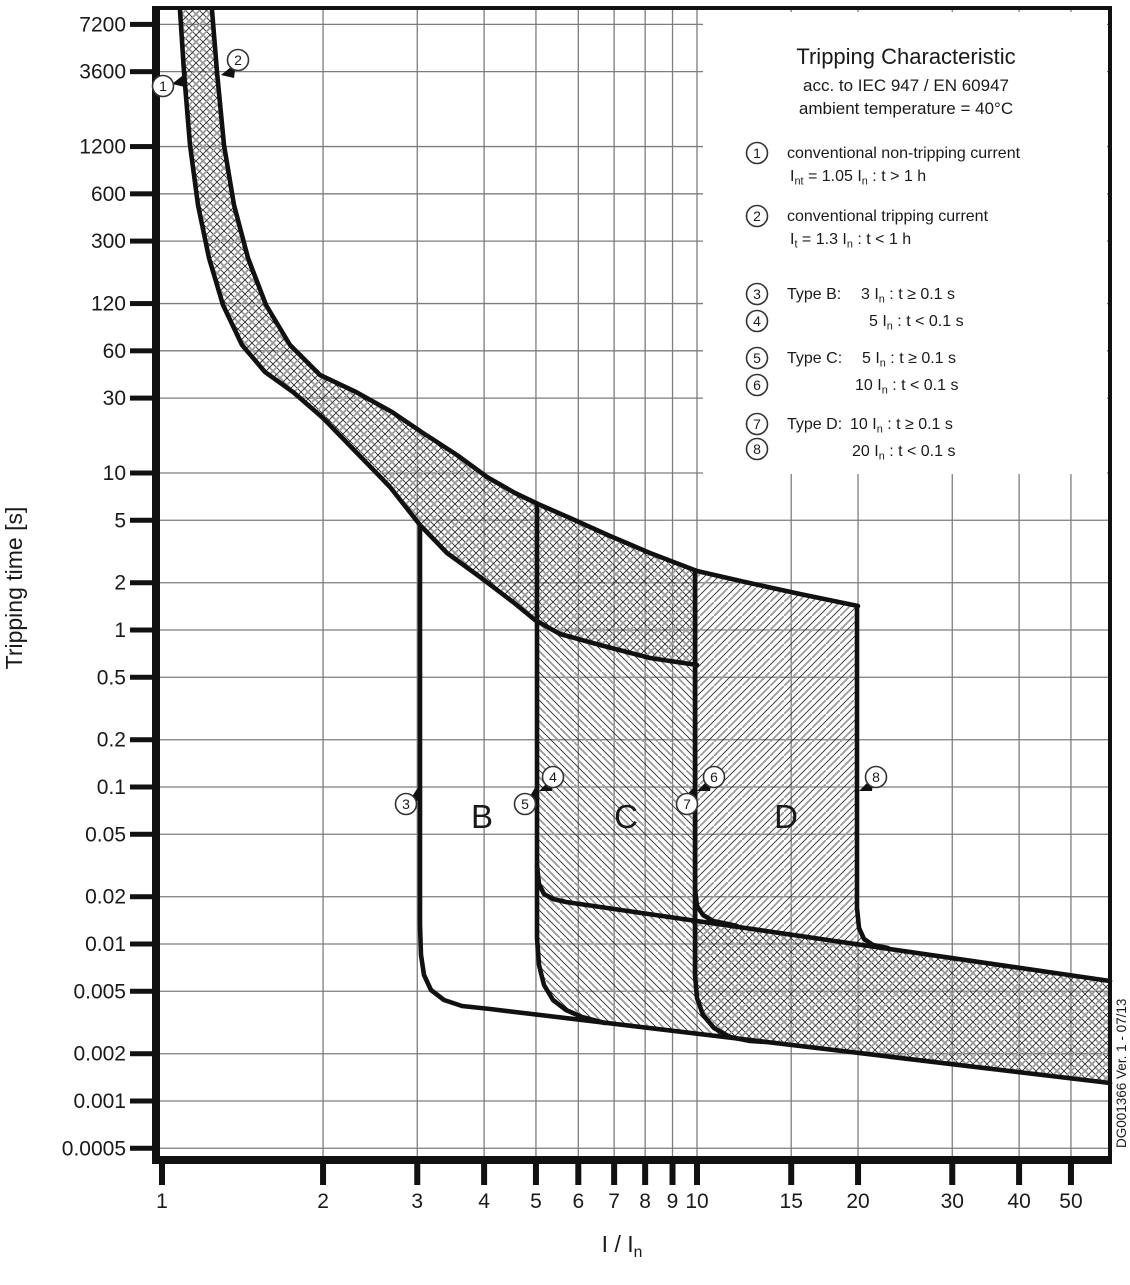 The height and width of the screenshot is (1285, 1130). What do you see at coordinates (908, 296) in the screenshot?
I see `legend-item-text: 3 In : t ≥ 0.1 s` at bounding box center [908, 296].